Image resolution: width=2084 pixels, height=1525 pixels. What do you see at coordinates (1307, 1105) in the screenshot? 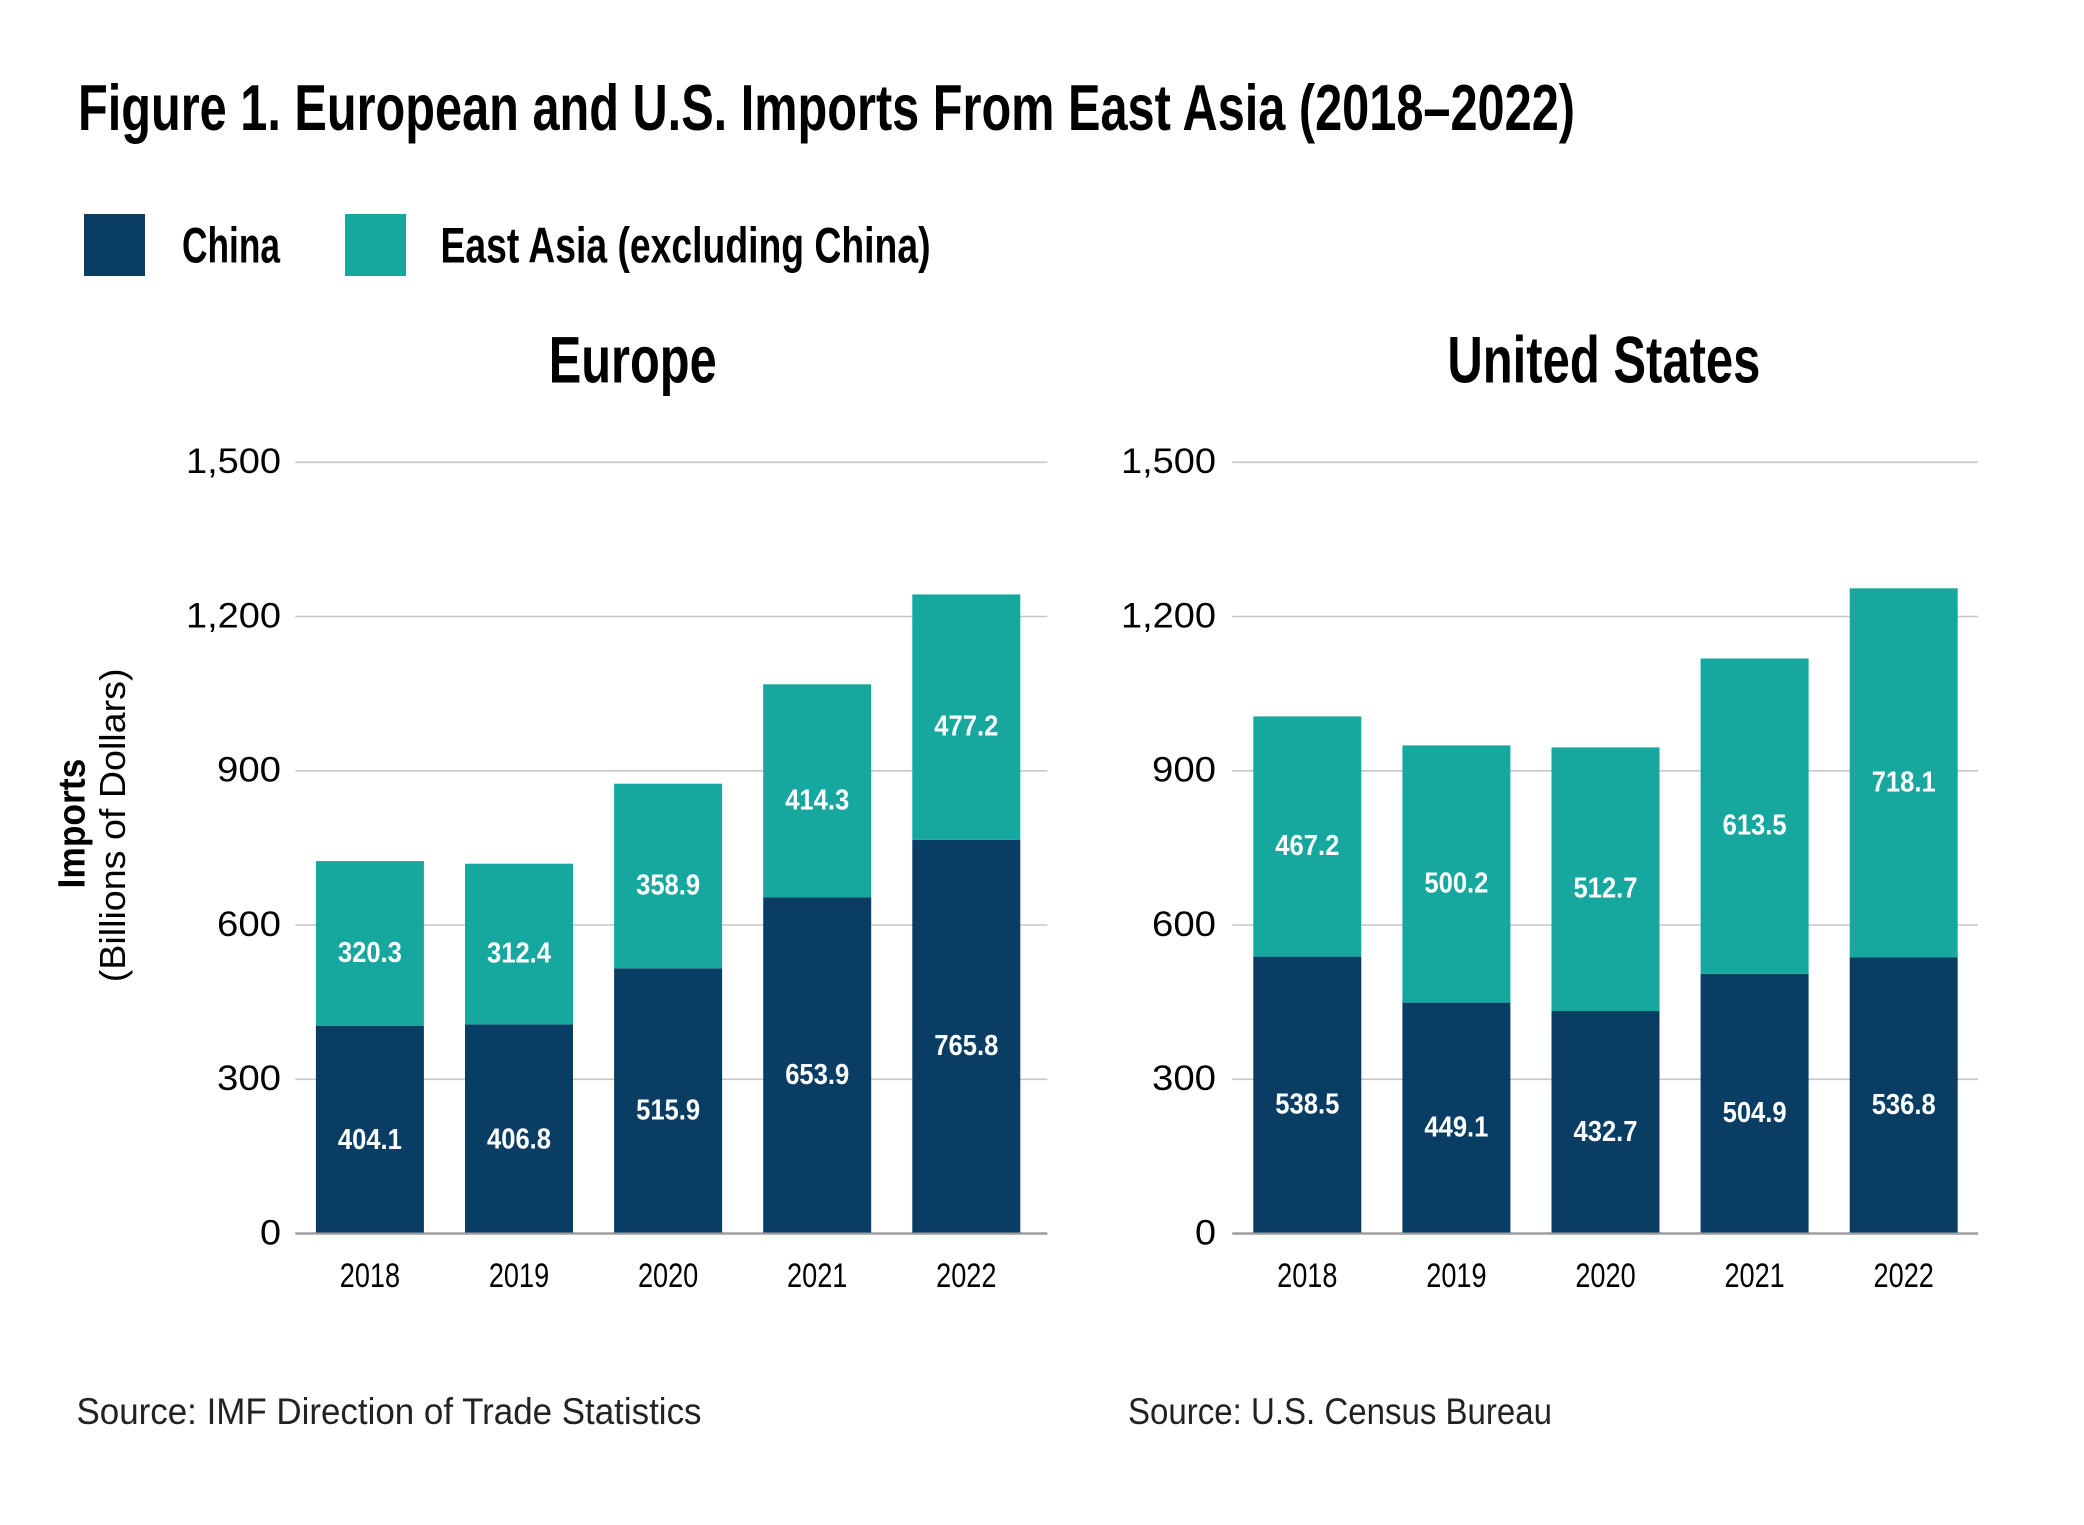
I see `svg-text: 538.5` at bounding box center [1307, 1105].